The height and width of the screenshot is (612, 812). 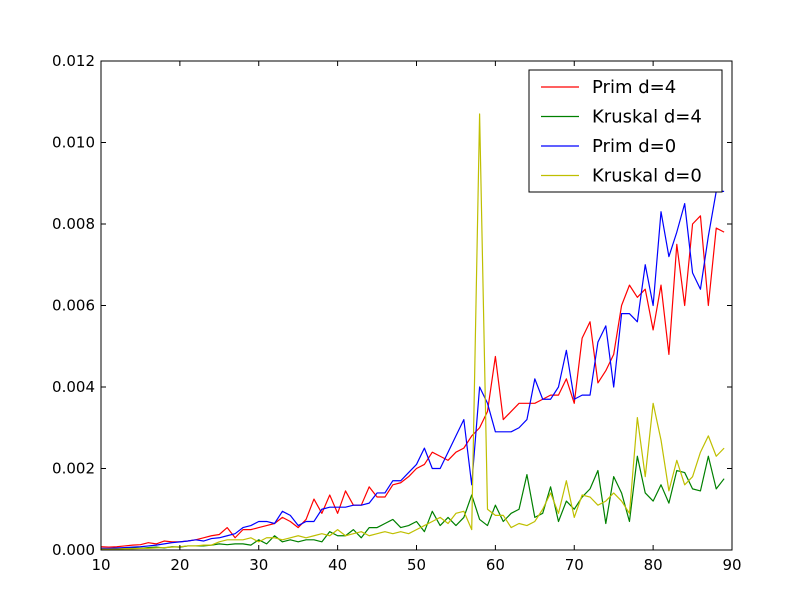 I want to click on legend-label-2: Kruskal d=4, so click(x=647, y=117).